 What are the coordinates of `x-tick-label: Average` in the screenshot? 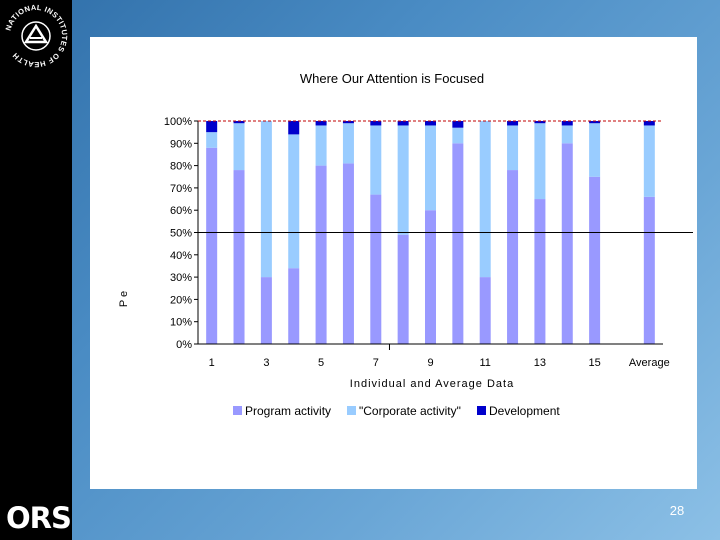 It's located at (649, 363).